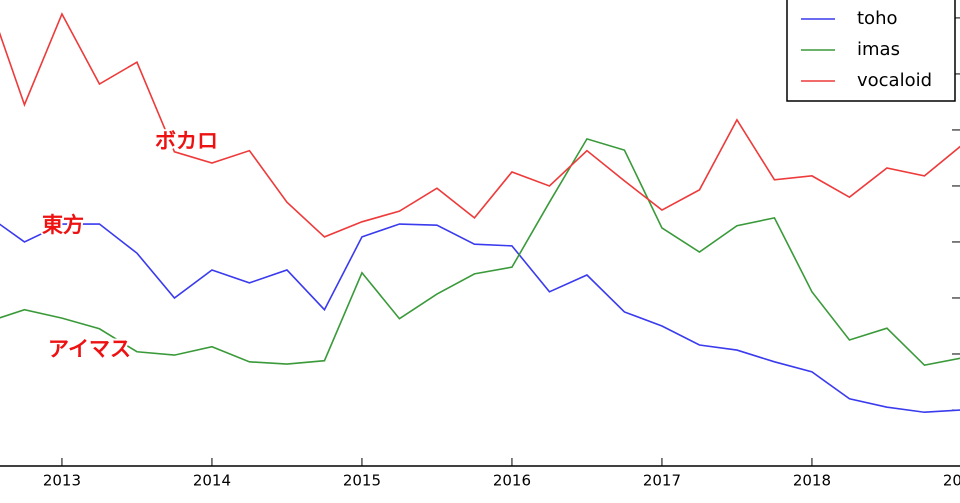 The image size is (960, 503). What do you see at coordinates (186, 141) in the screenshot?
I see `annotation: ボカロ` at bounding box center [186, 141].